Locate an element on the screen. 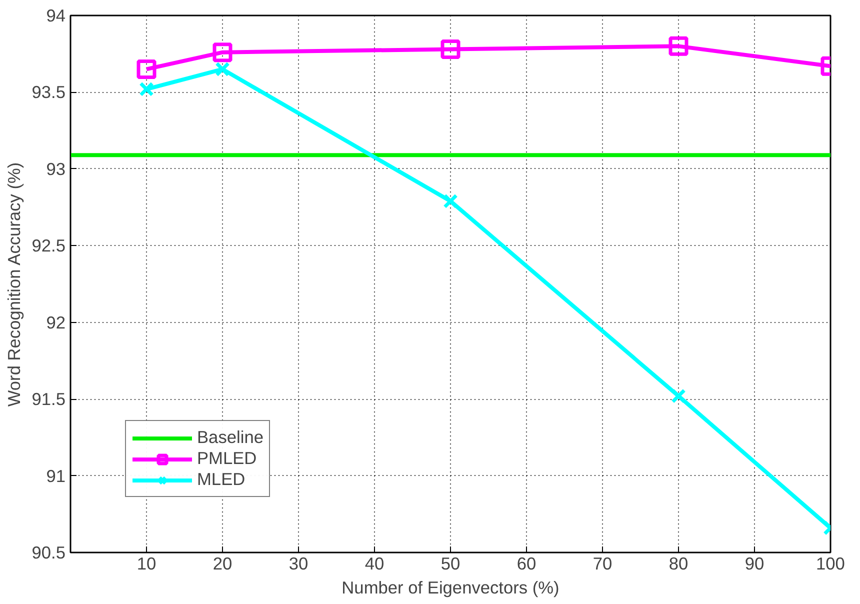 The height and width of the screenshot is (604, 860). y-tick-label: 90.5 is located at coordinates (49, 552).